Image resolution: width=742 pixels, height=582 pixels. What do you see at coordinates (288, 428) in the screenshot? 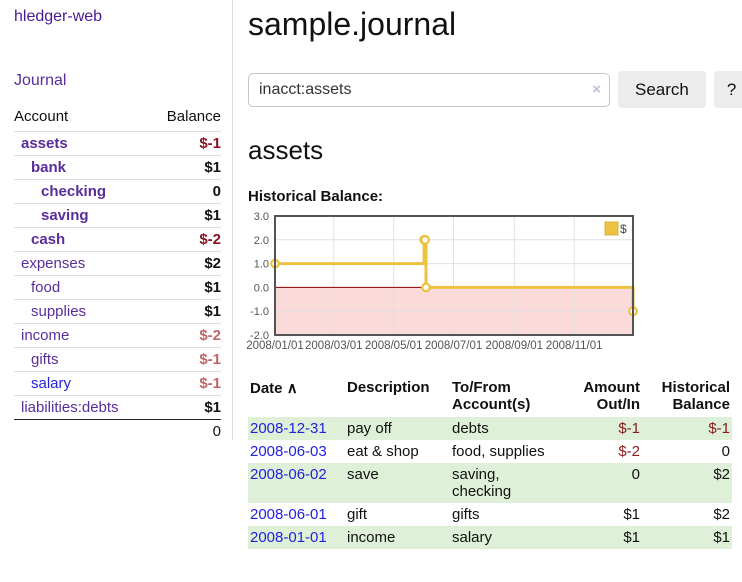
I see `transaction-date-link: 2008-12-31` at bounding box center [288, 428].